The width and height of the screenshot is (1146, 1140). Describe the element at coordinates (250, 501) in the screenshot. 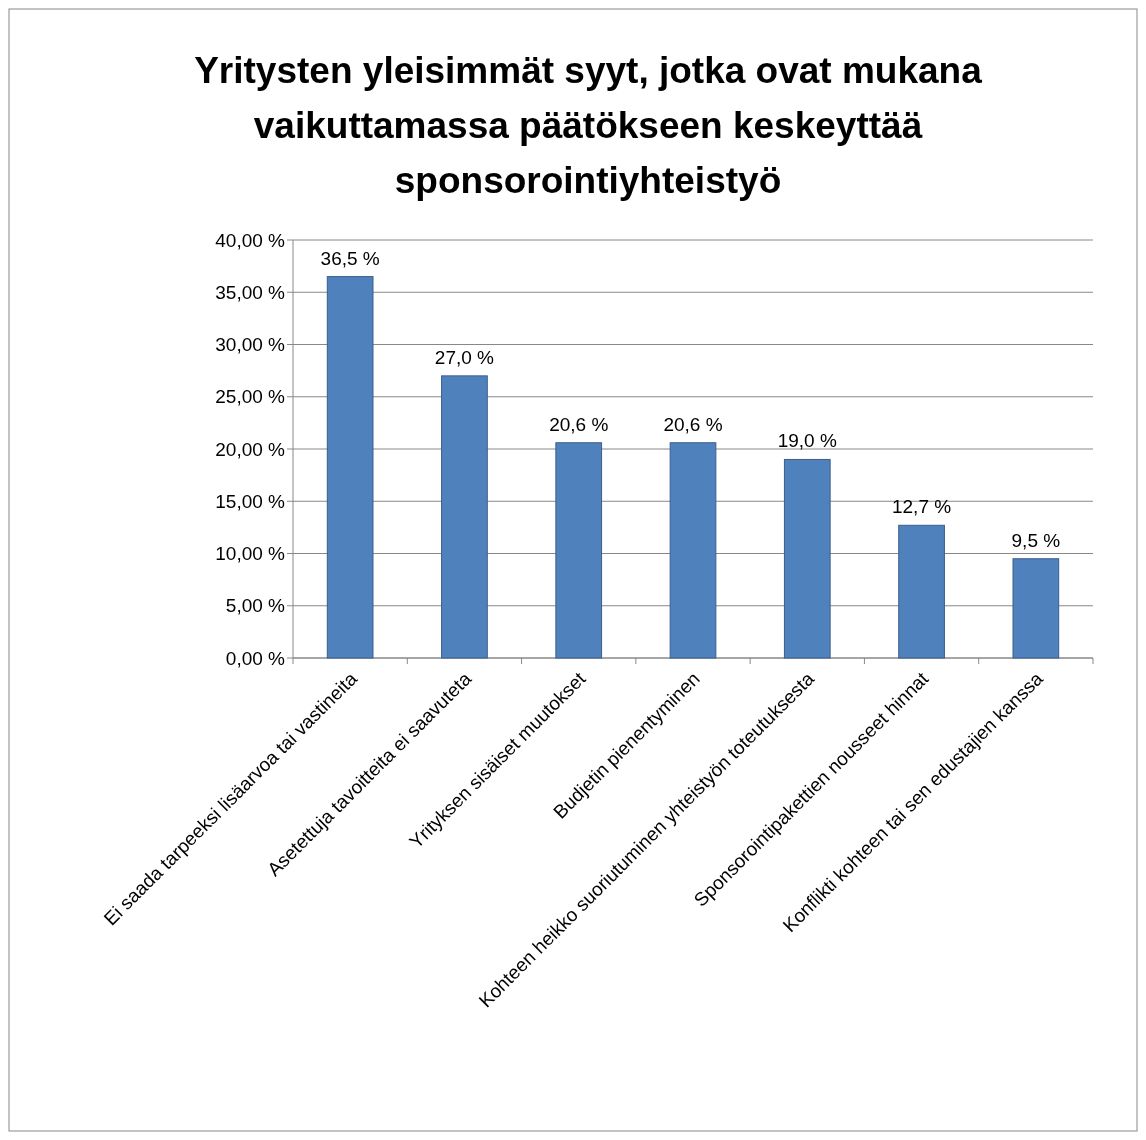

I see `y-tick-label: 15,00 %` at that location.